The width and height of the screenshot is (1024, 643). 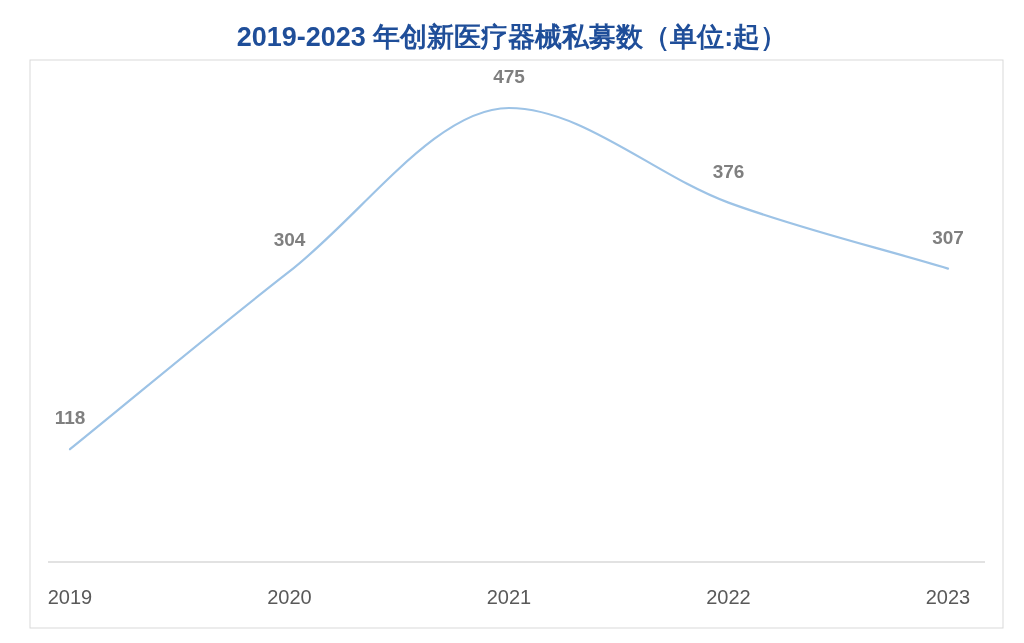 What do you see at coordinates (728, 597) in the screenshot?
I see `x-tick-label: 2022` at bounding box center [728, 597].